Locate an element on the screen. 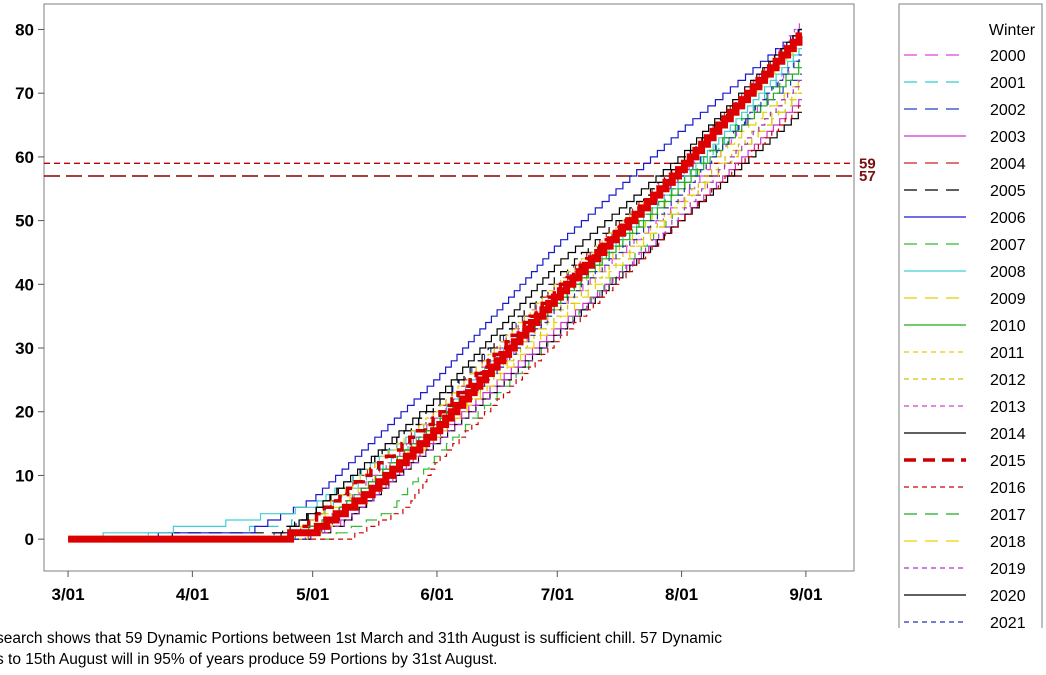 Image resolution: width=1046 pixels, height=675 pixels. legend-label-2009: 2009 is located at coordinates (1008, 299).